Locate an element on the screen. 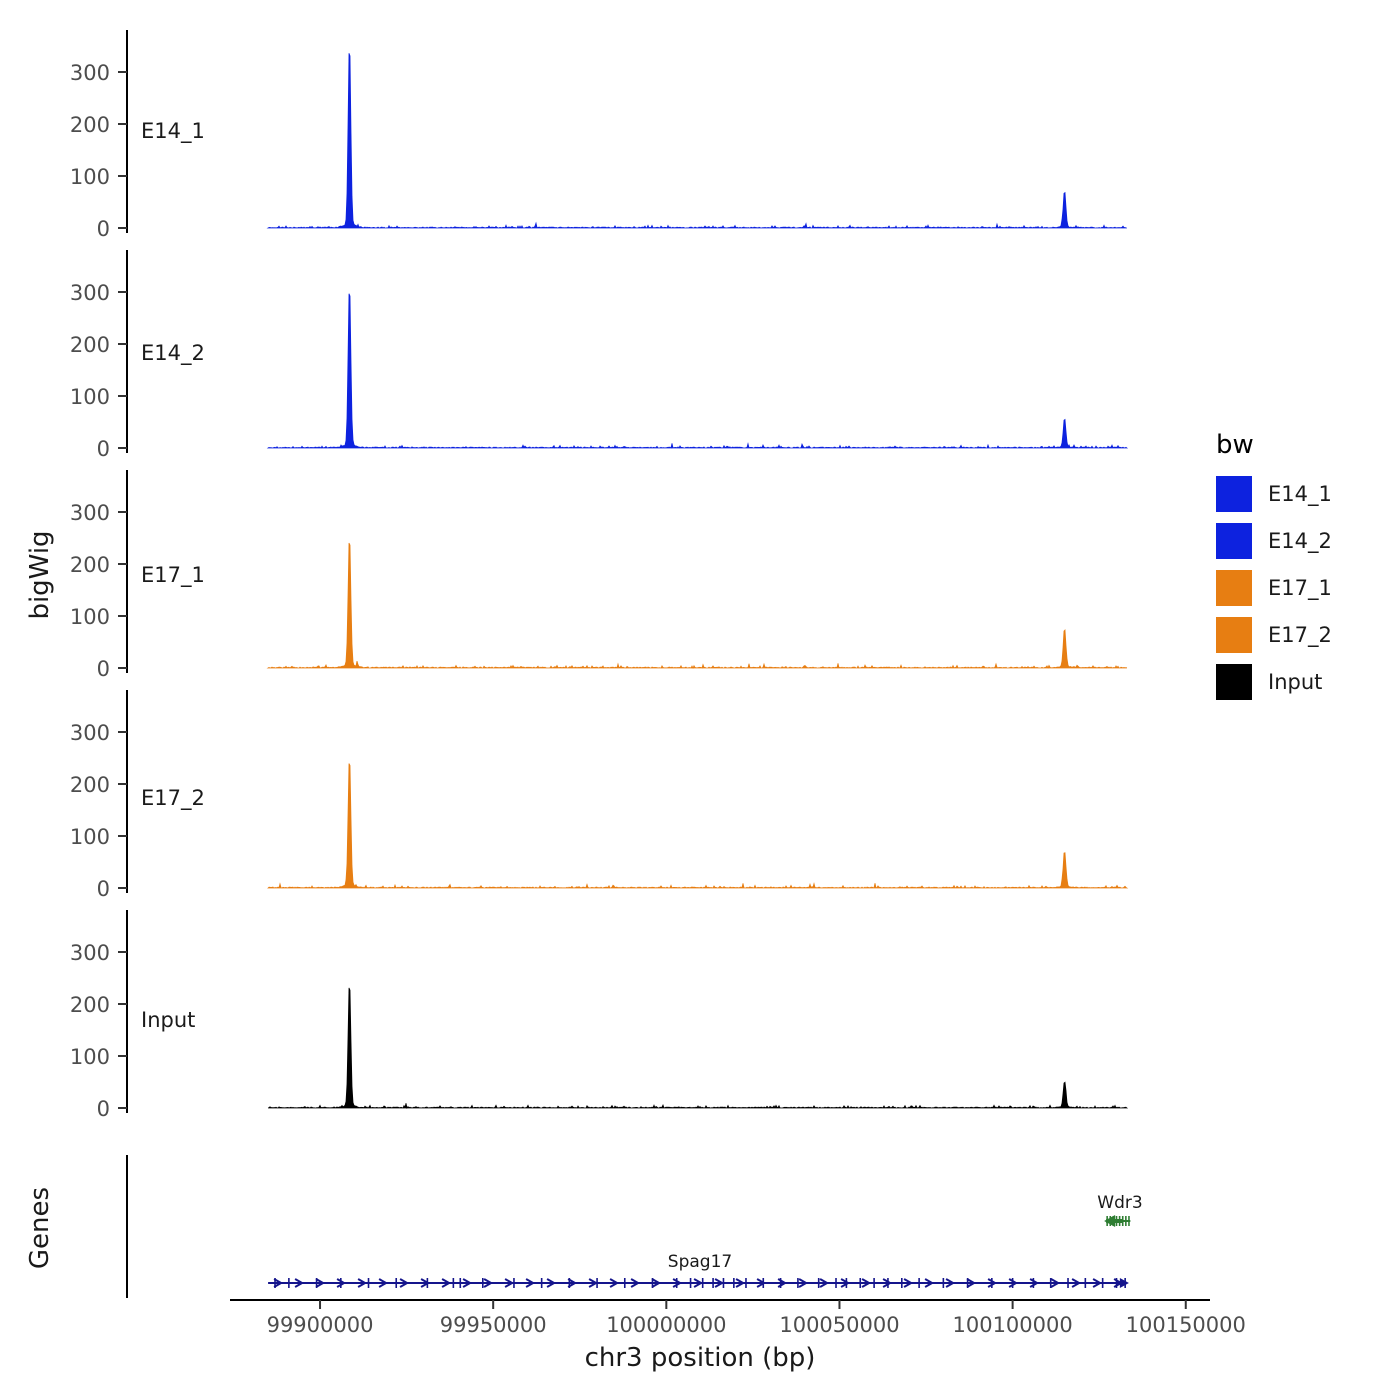 This screenshot has width=1400, height=1400. gene-label-wdr3: Wdr3 is located at coordinates (1120, 1203).